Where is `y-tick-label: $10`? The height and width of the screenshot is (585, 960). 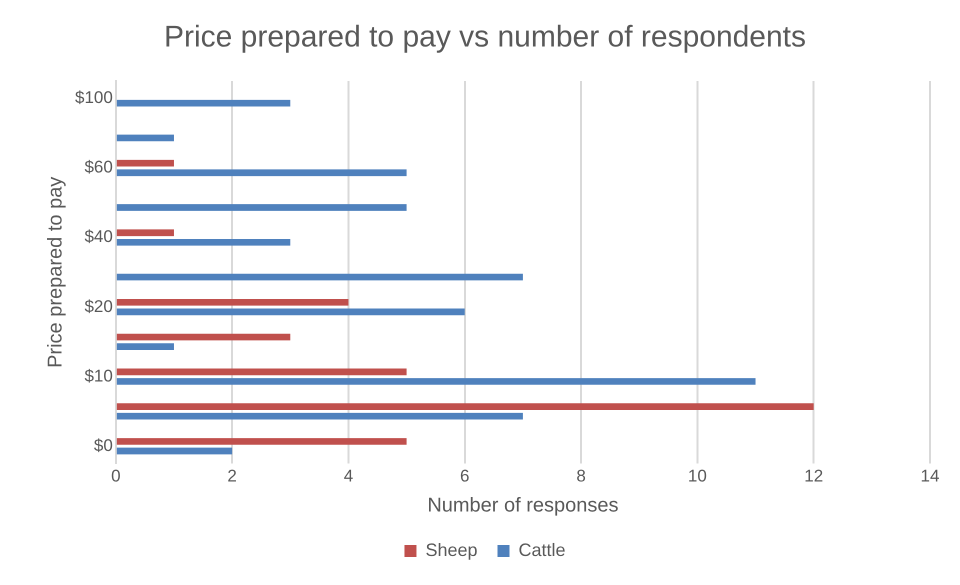 y-tick-label: $10 is located at coordinates (98, 376).